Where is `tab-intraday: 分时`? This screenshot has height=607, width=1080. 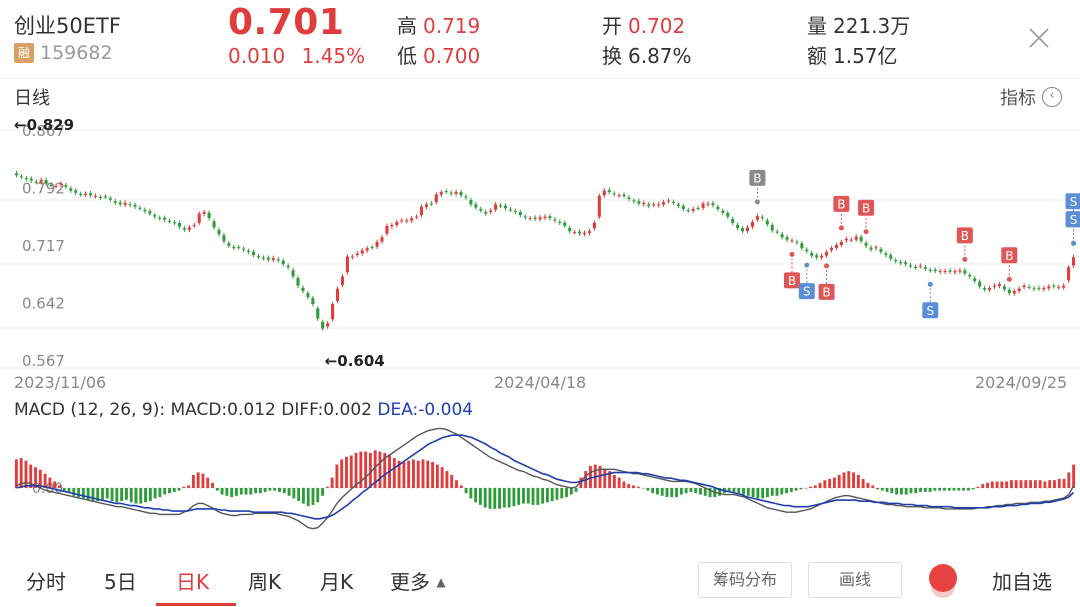
tab-intraday: 分时 is located at coordinates (46, 582).